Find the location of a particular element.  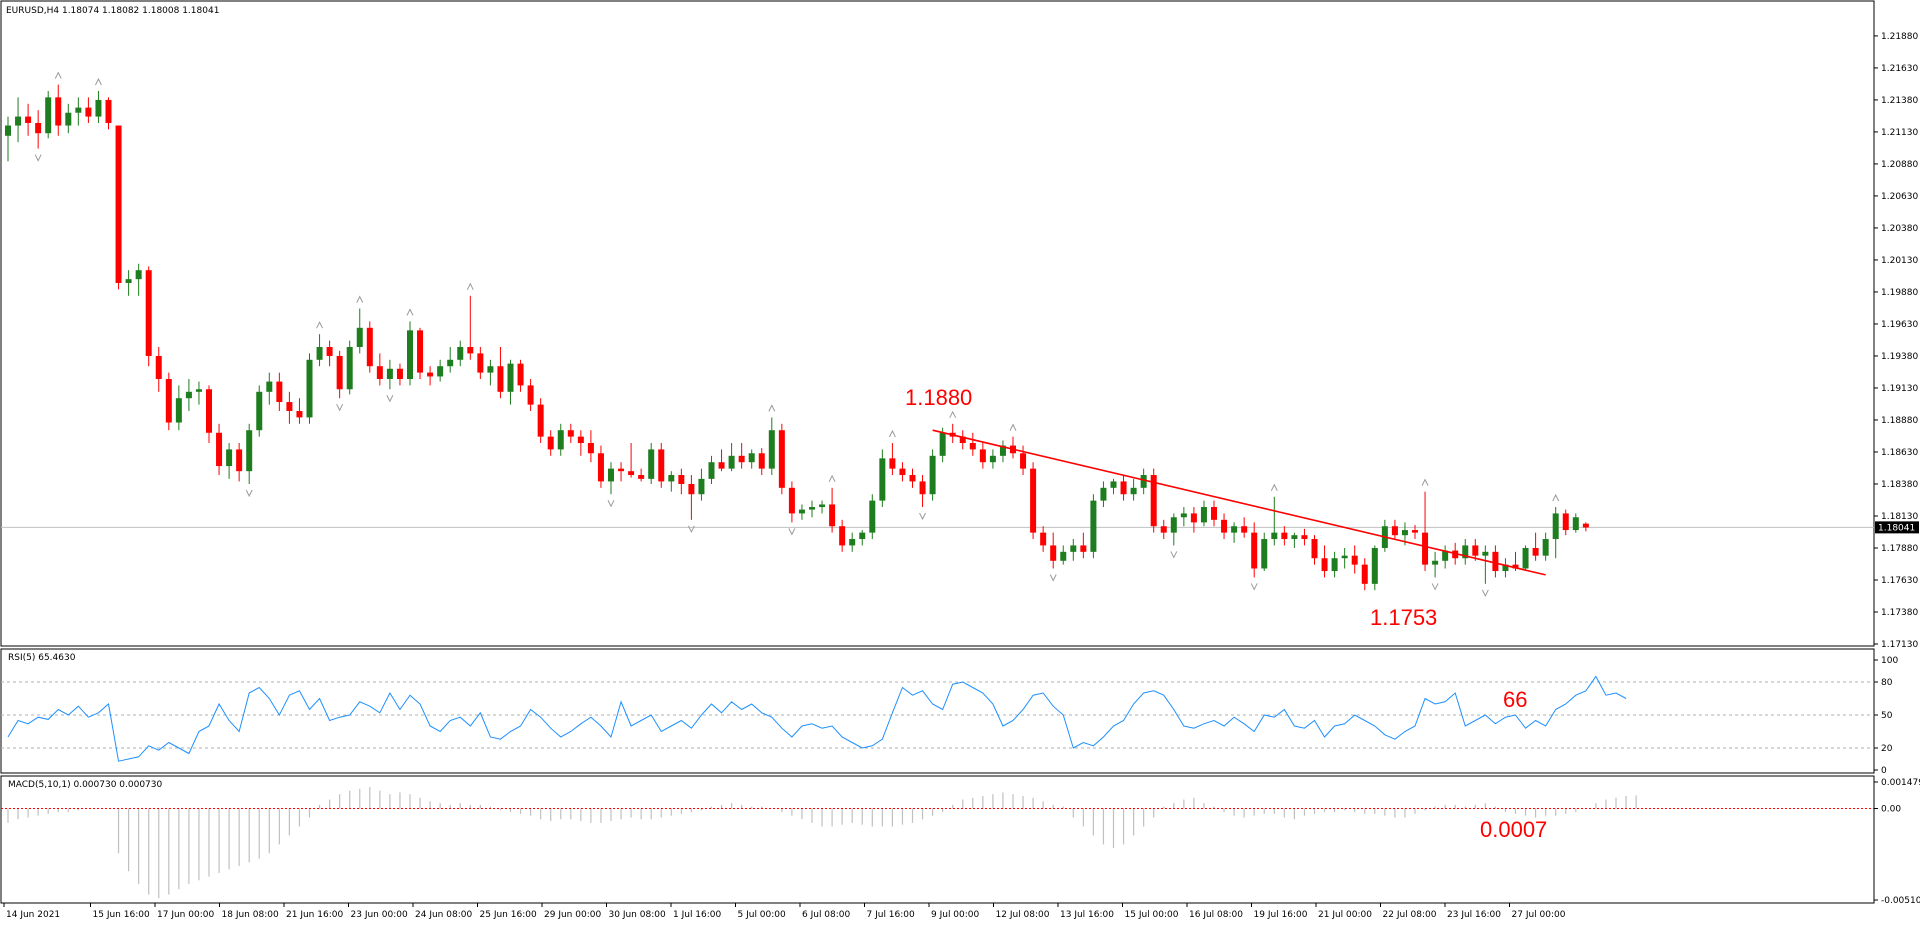

rsi-pane is located at coordinates (937, 718).